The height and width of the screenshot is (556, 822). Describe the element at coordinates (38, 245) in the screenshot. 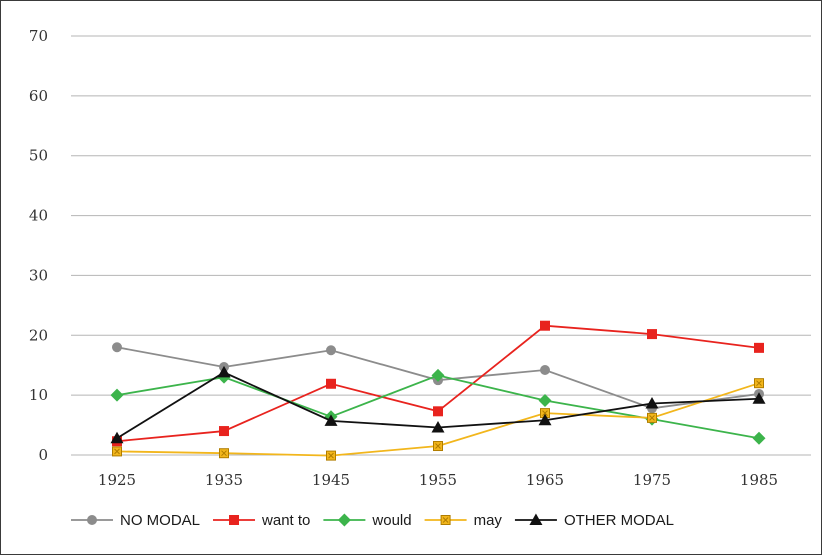

I see `y-axis-ticks: 0 10 20 30 40 50 60 70` at that location.